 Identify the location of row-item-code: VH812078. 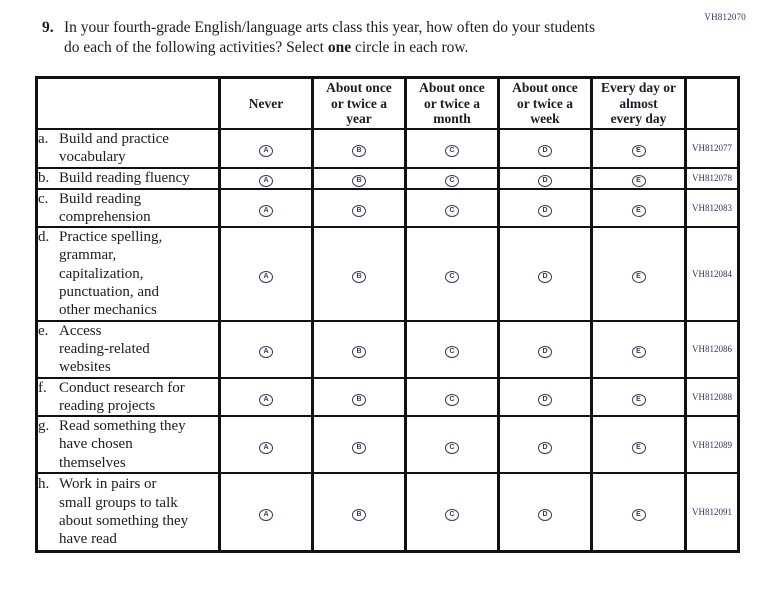
(712, 178).